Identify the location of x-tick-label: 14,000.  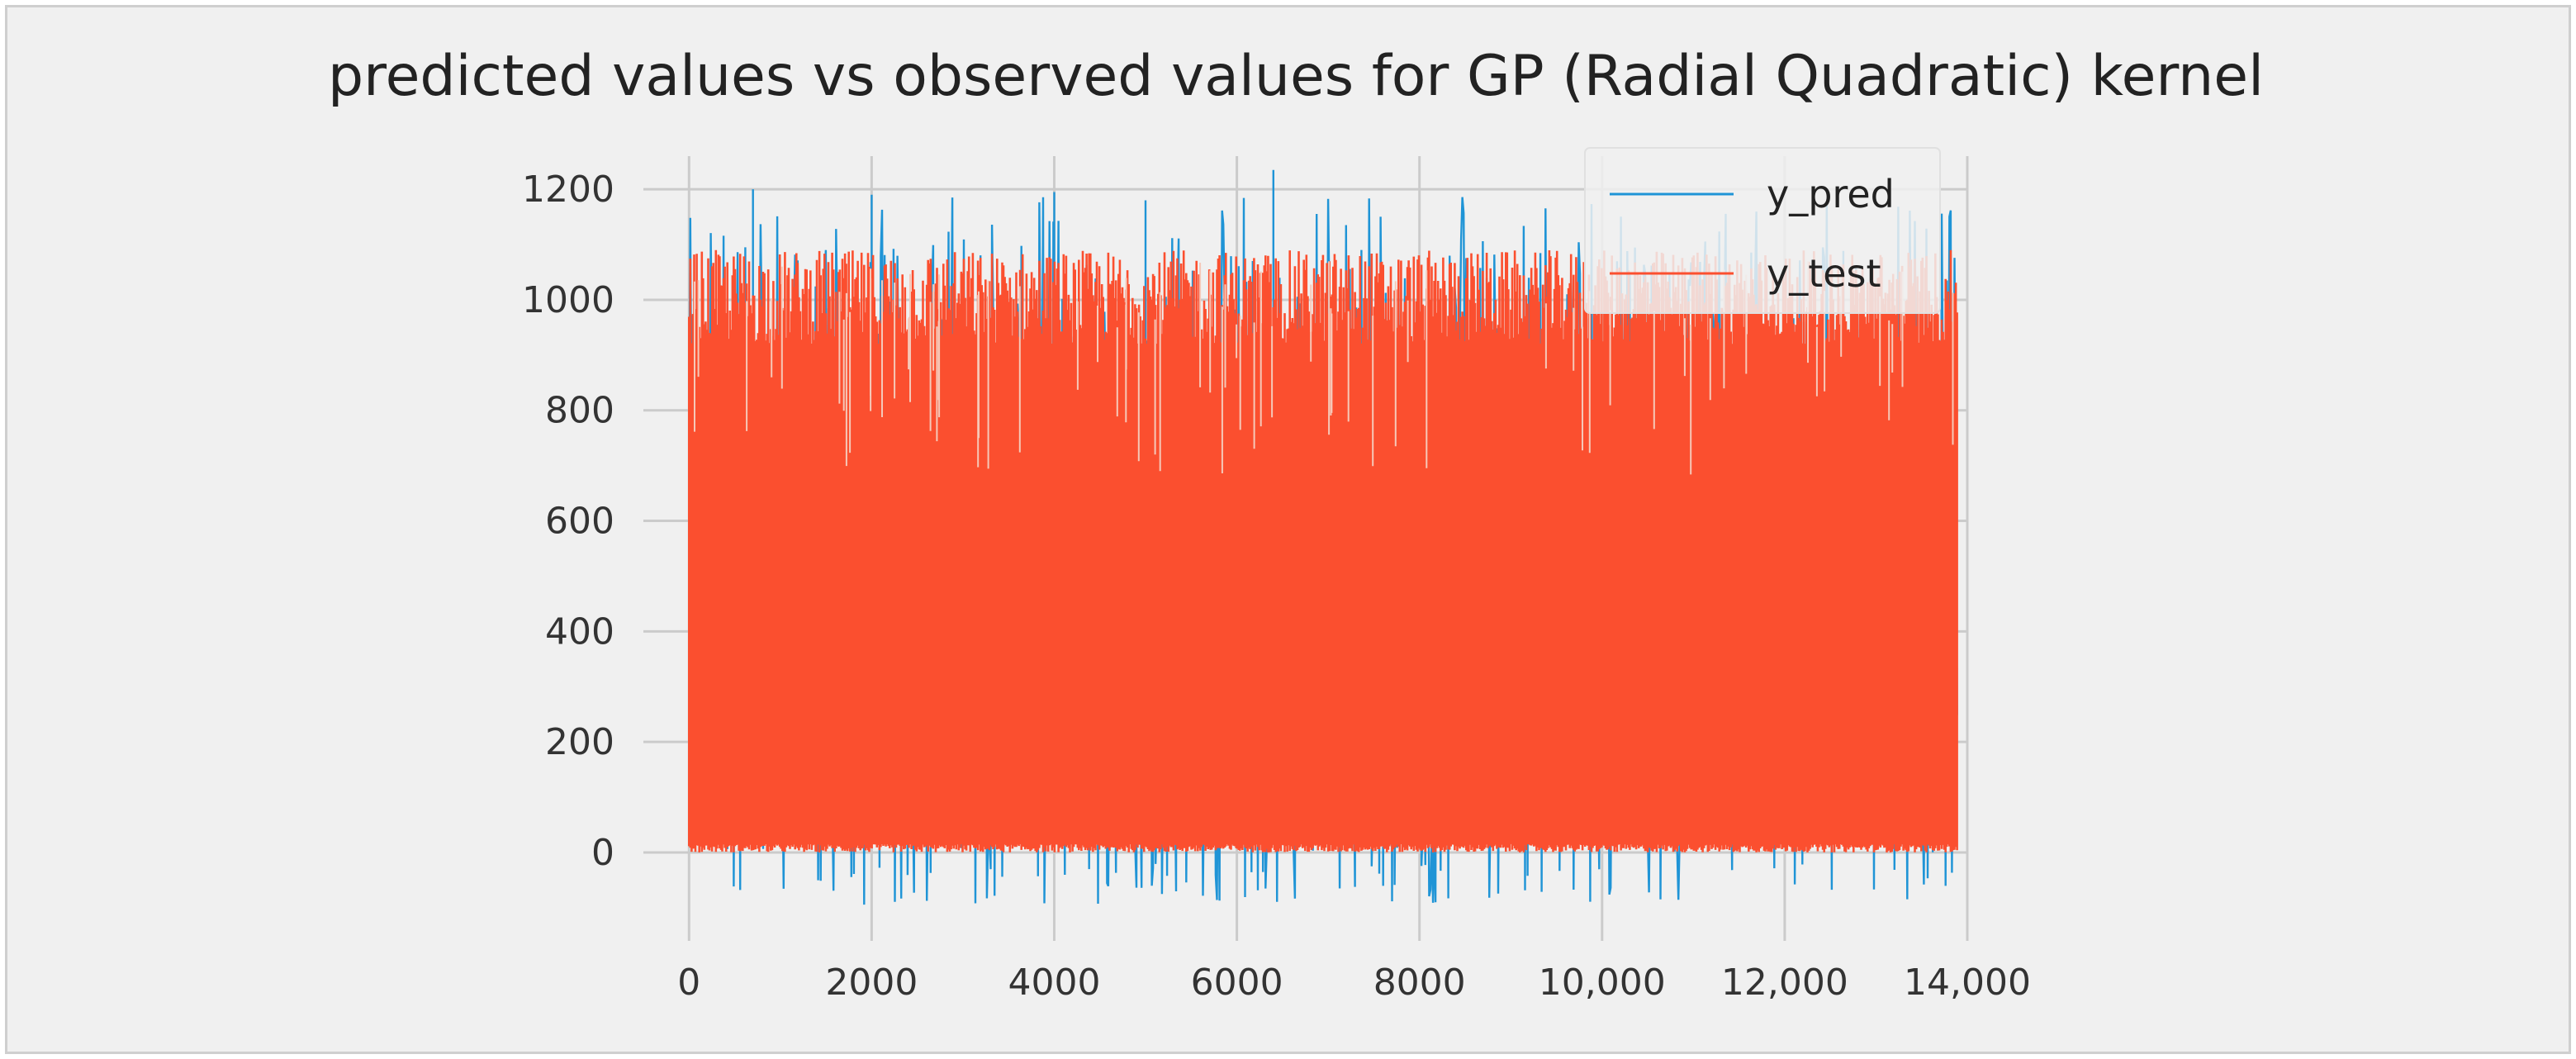
(1967, 983).